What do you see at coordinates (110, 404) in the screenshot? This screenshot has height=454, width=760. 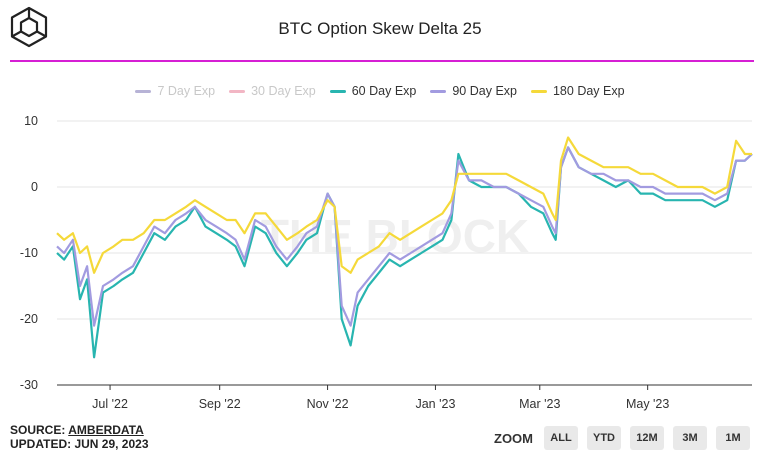 I see `x-tick-label: Jul '22` at bounding box center [110, 404].